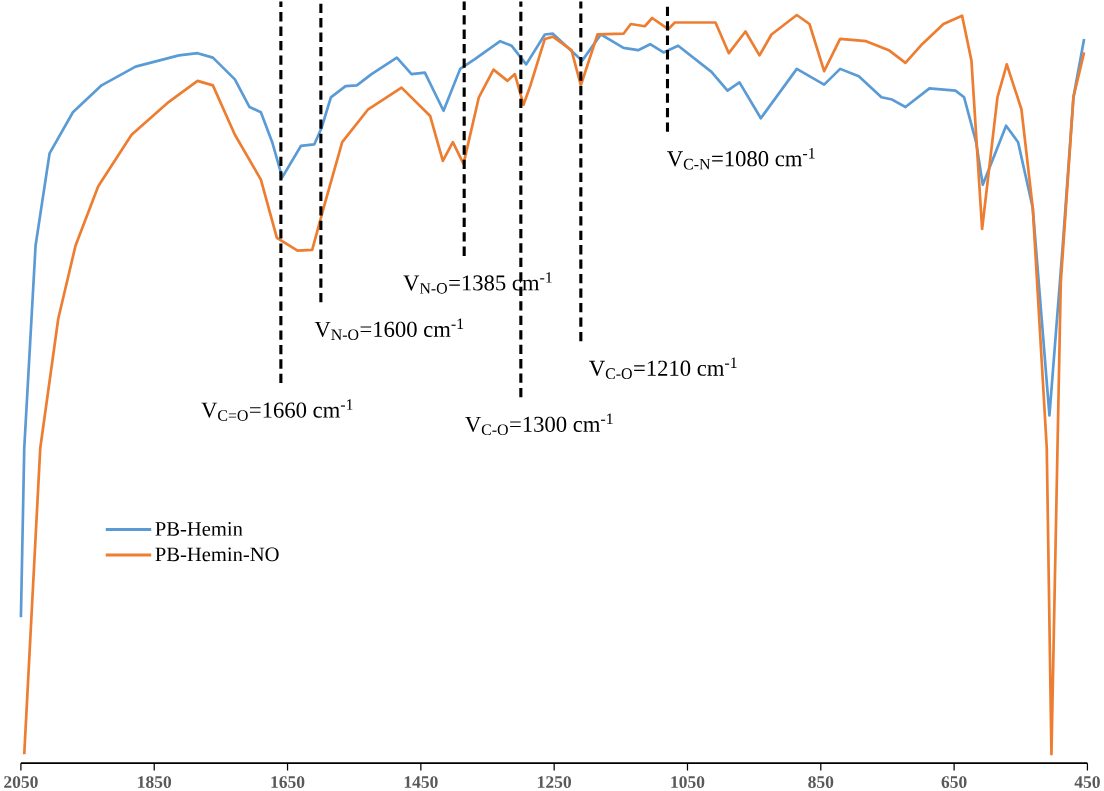 The image size is (1104, 791). I want to click on x-tick-label: 850, so click(821, 781).